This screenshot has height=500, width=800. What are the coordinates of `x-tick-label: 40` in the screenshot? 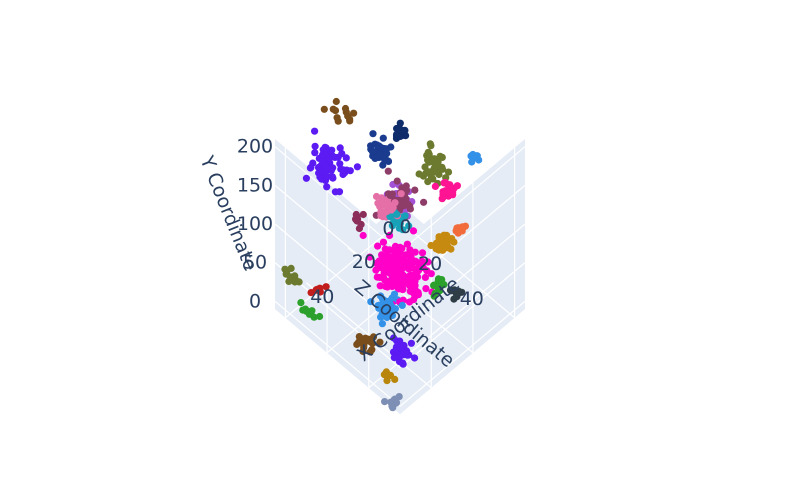 It's located at (322, 297).